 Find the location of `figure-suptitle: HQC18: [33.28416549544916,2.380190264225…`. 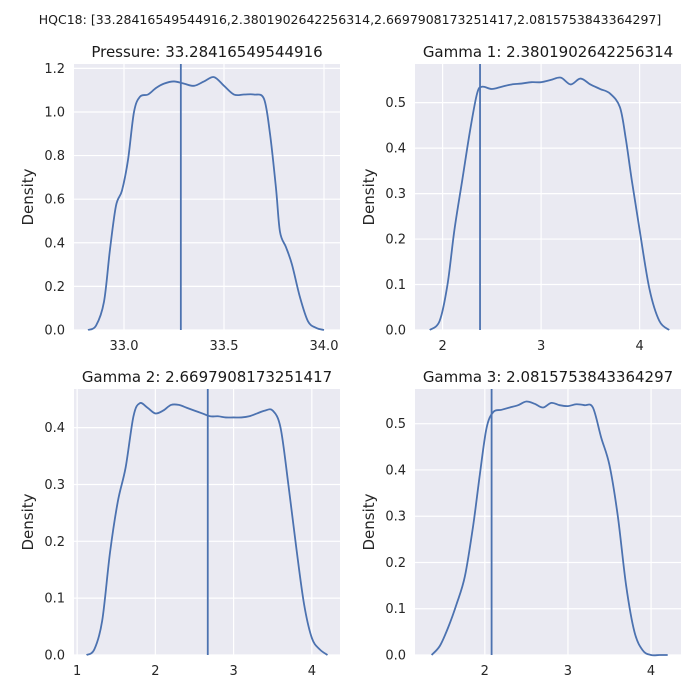

figure-suptitle: HQC18: [33.28416549544916,2.380190264225… is located at coordinates (350, 19).